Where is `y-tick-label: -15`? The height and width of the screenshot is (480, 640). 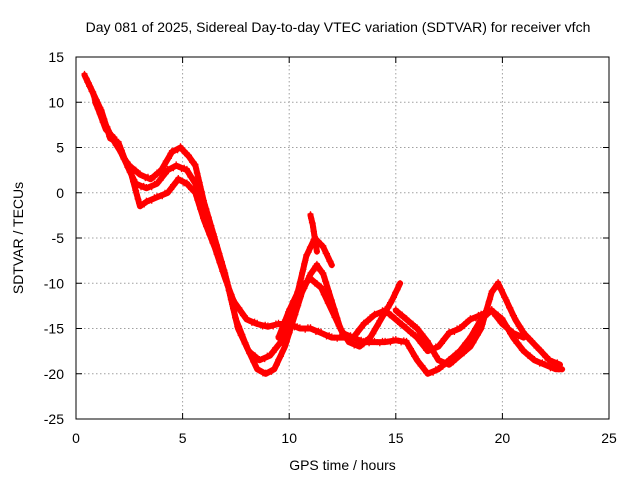
y-tick-label: -15 is located at coordinates (54, 329).